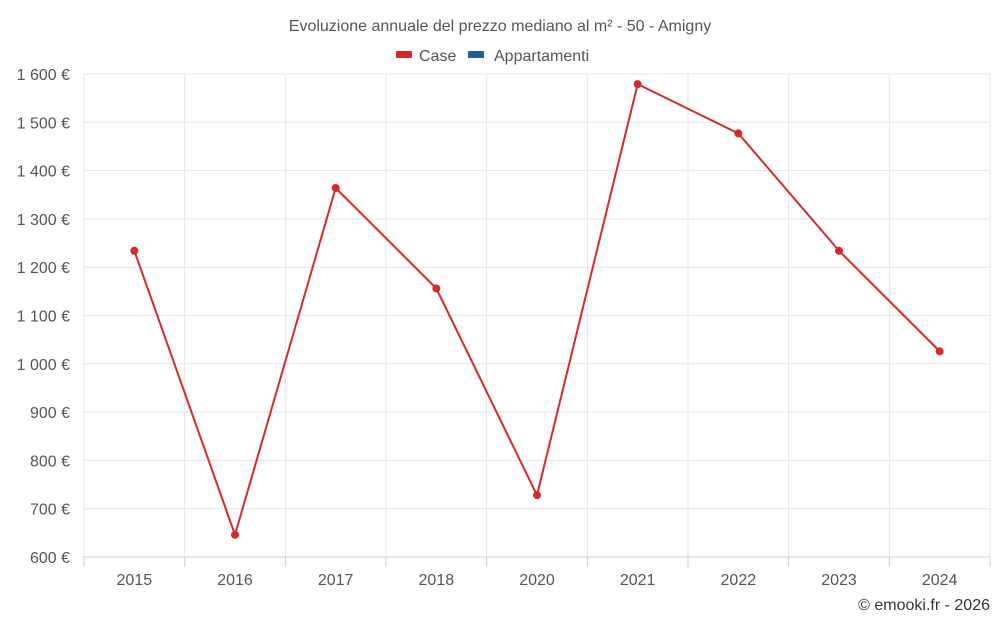 The image size is (1000, 625). I want to click on legend: Case Appartamenti, so click(492, 56).